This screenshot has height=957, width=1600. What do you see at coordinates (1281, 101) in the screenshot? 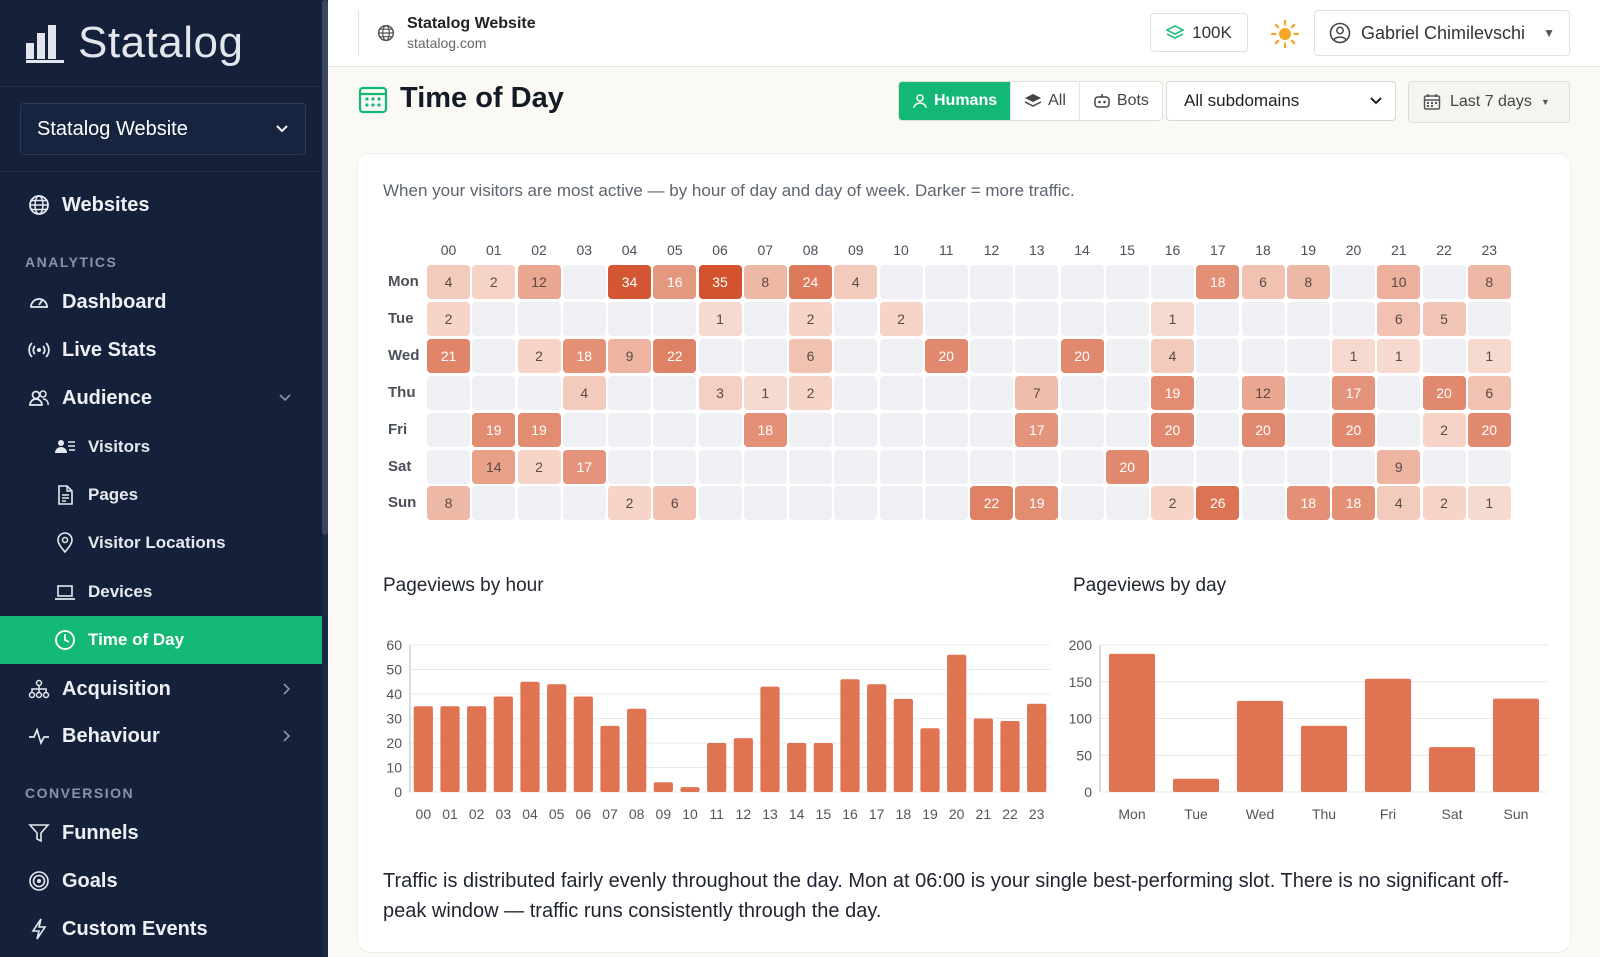
I see `subdomain-select: All subdomains` at bounding box center [1281, 101].